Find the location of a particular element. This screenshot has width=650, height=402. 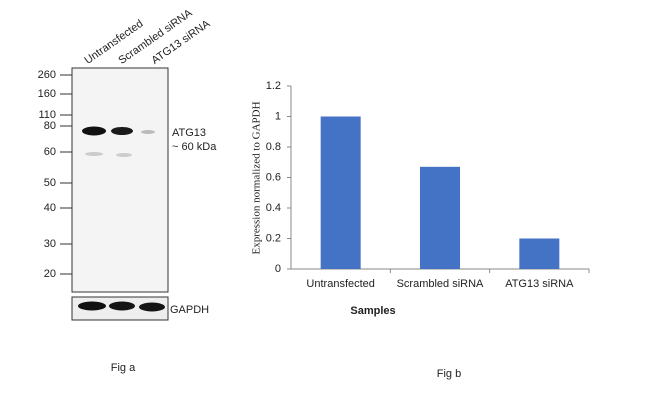

marker-label: 40 is located at coordinates (50, 208).